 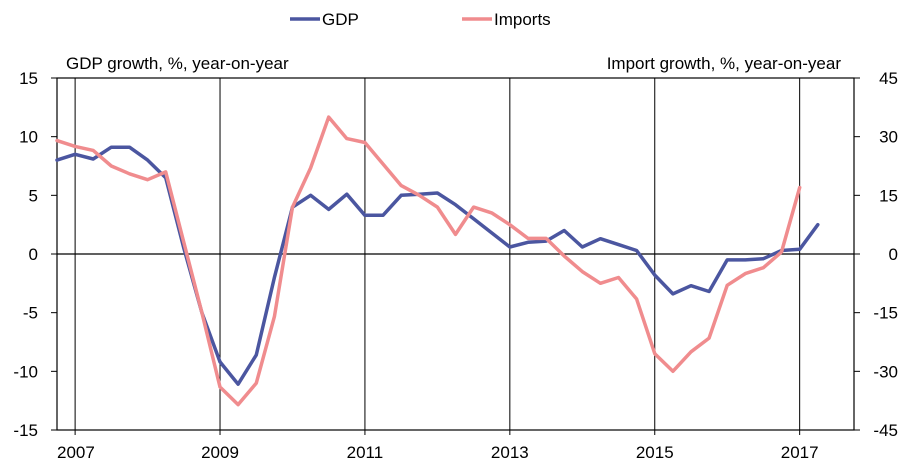 I want to click on left-tick-label: 15, so click(x=28, y=78).